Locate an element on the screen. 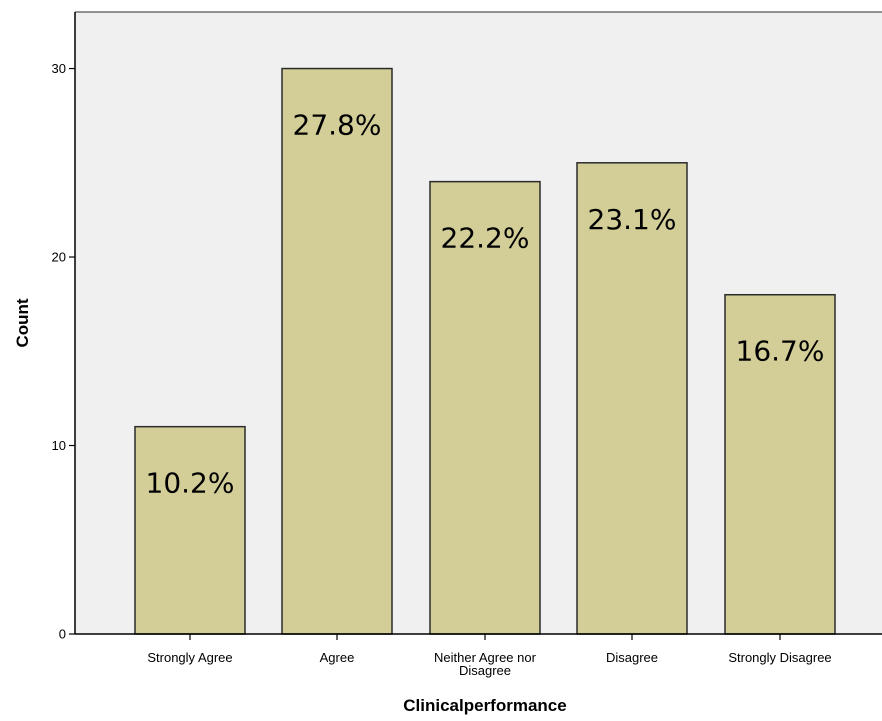  y-tick-label: 10 is located at coordinates (59, 445).